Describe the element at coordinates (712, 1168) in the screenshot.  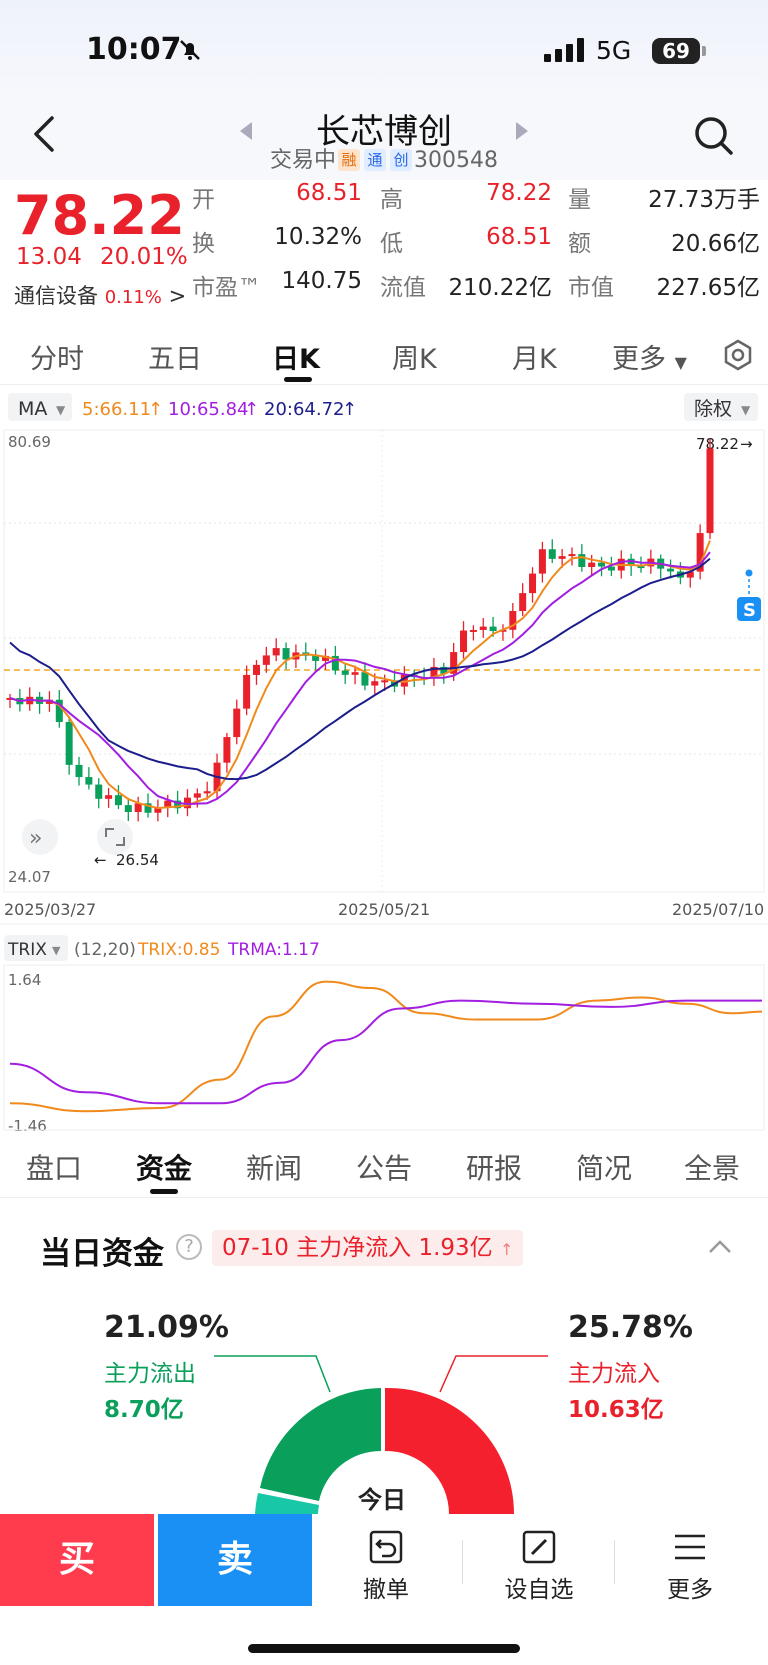
I see `tab-overview: 全景` at that location.